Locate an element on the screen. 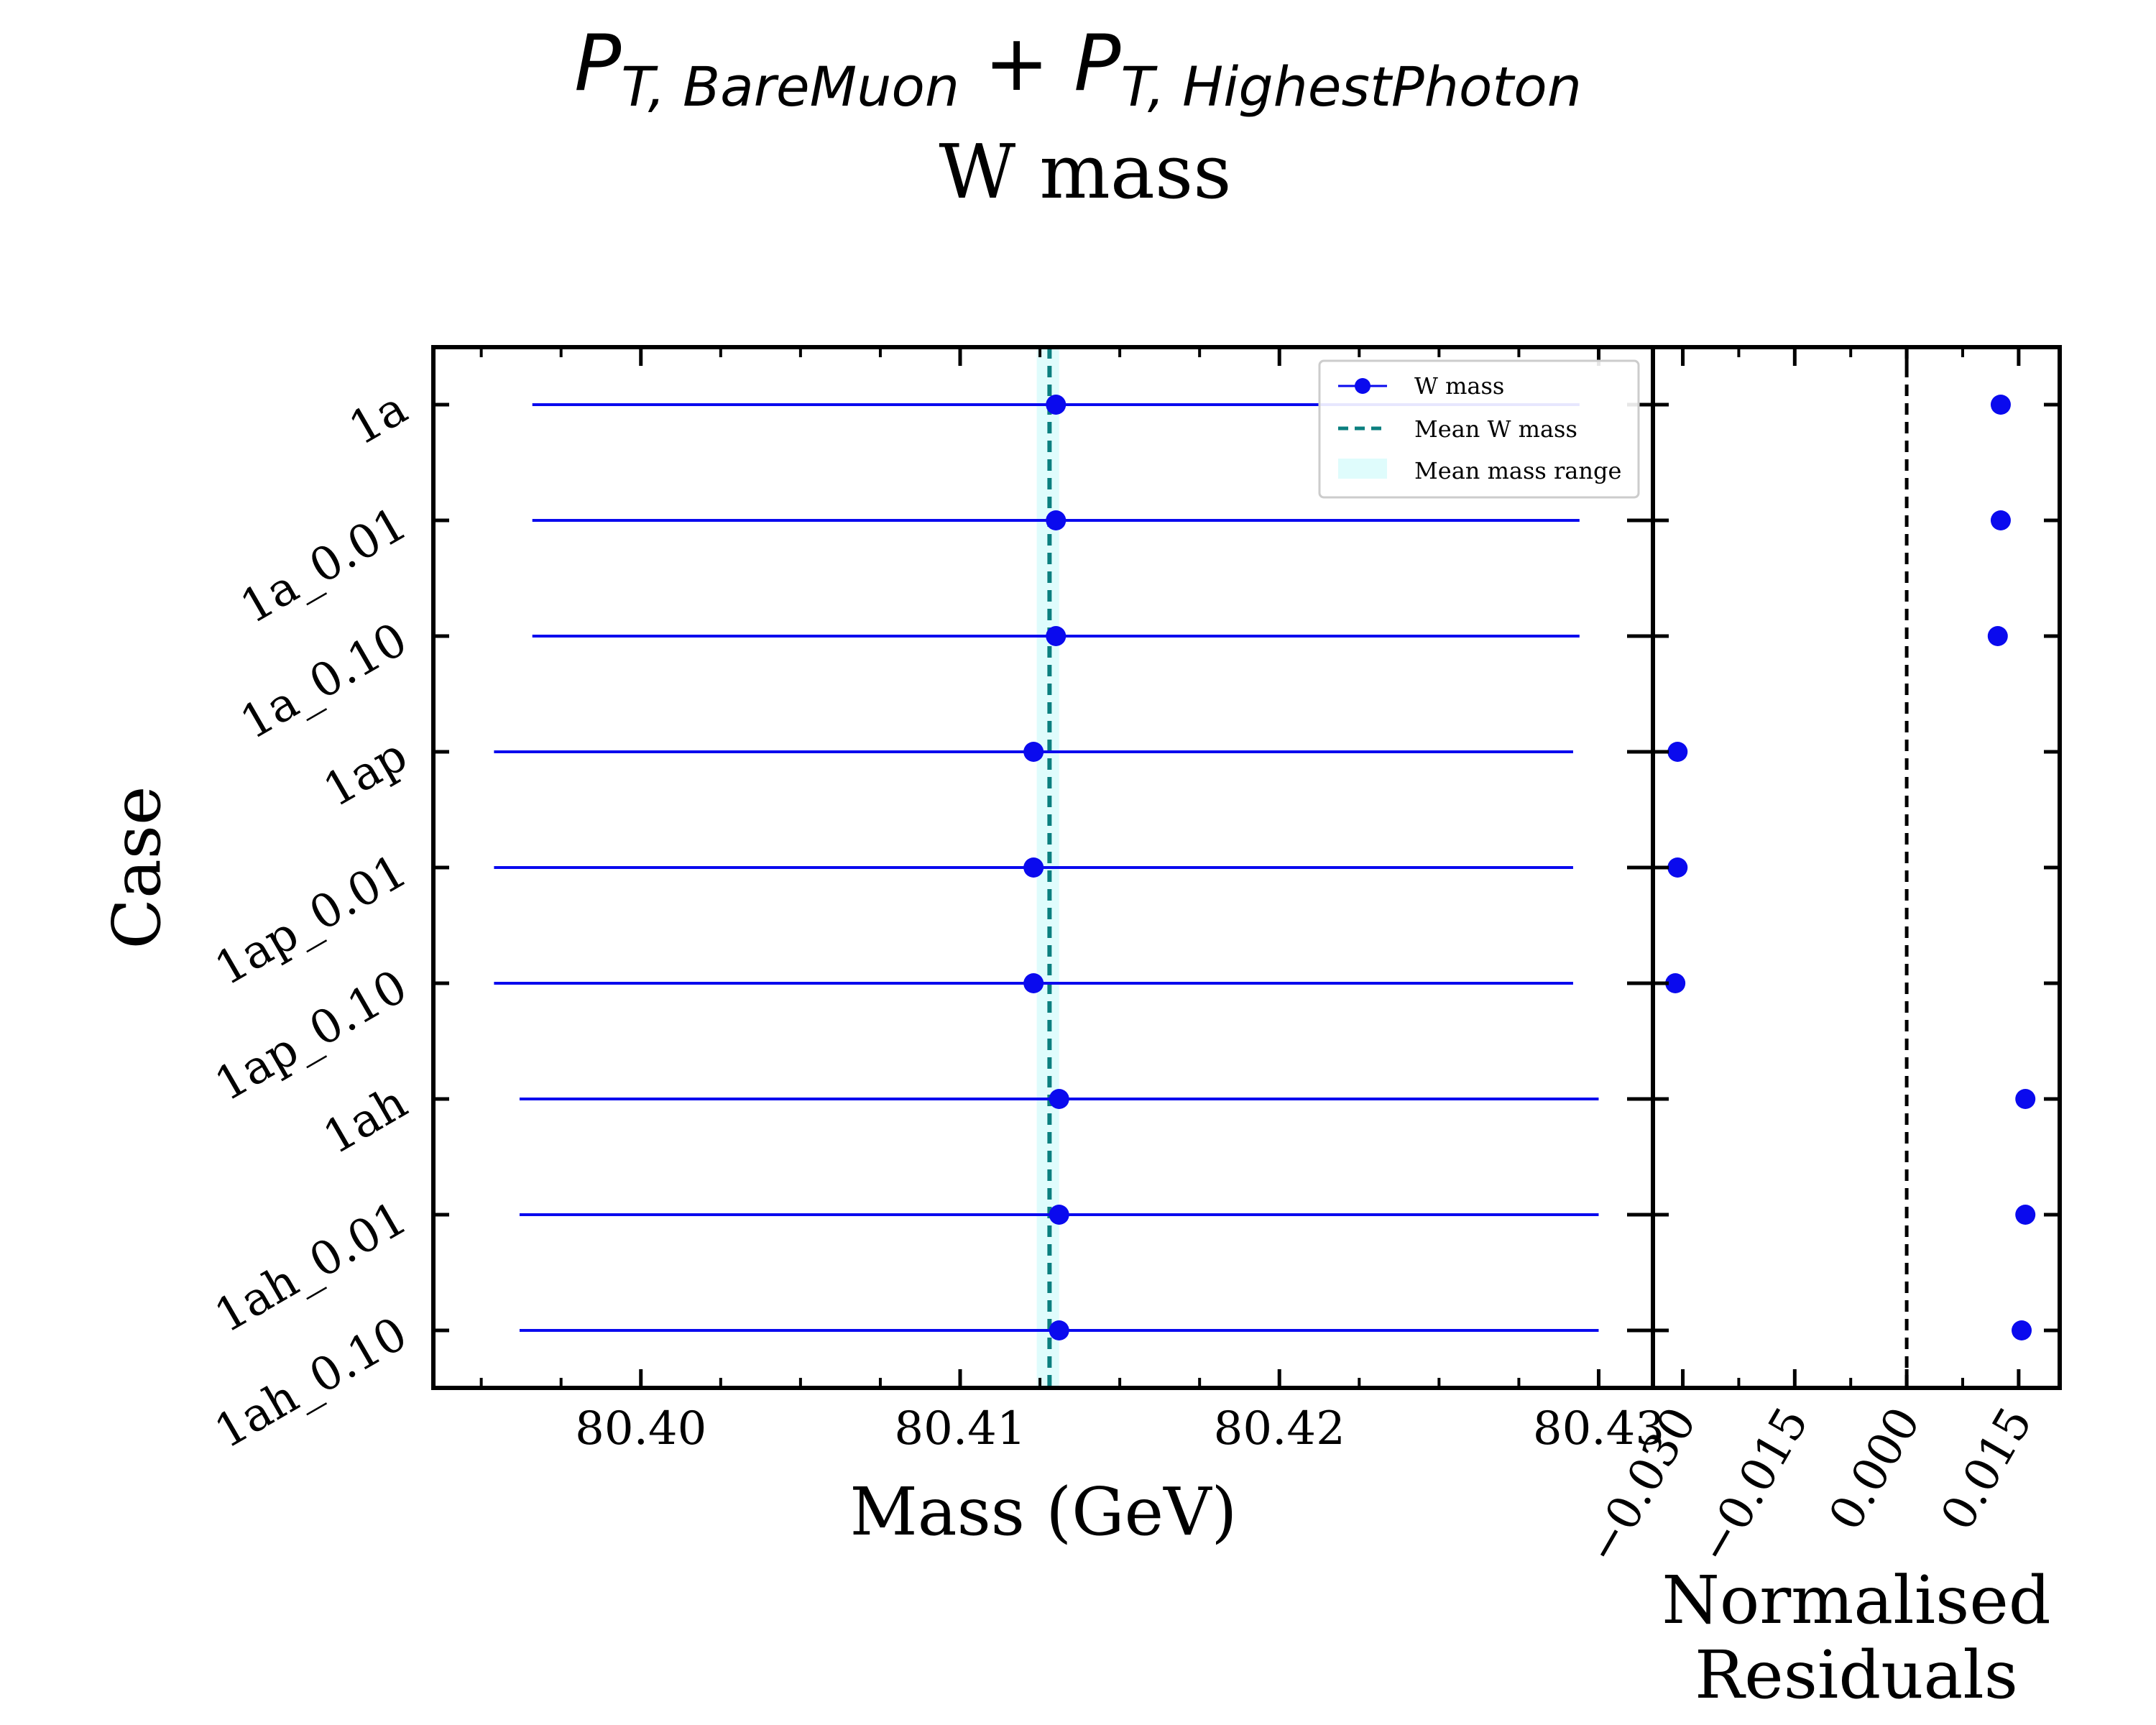 The image size is (2156, 1725). residual-point-1ap_0.01 is located at coordinates (1678, 867).